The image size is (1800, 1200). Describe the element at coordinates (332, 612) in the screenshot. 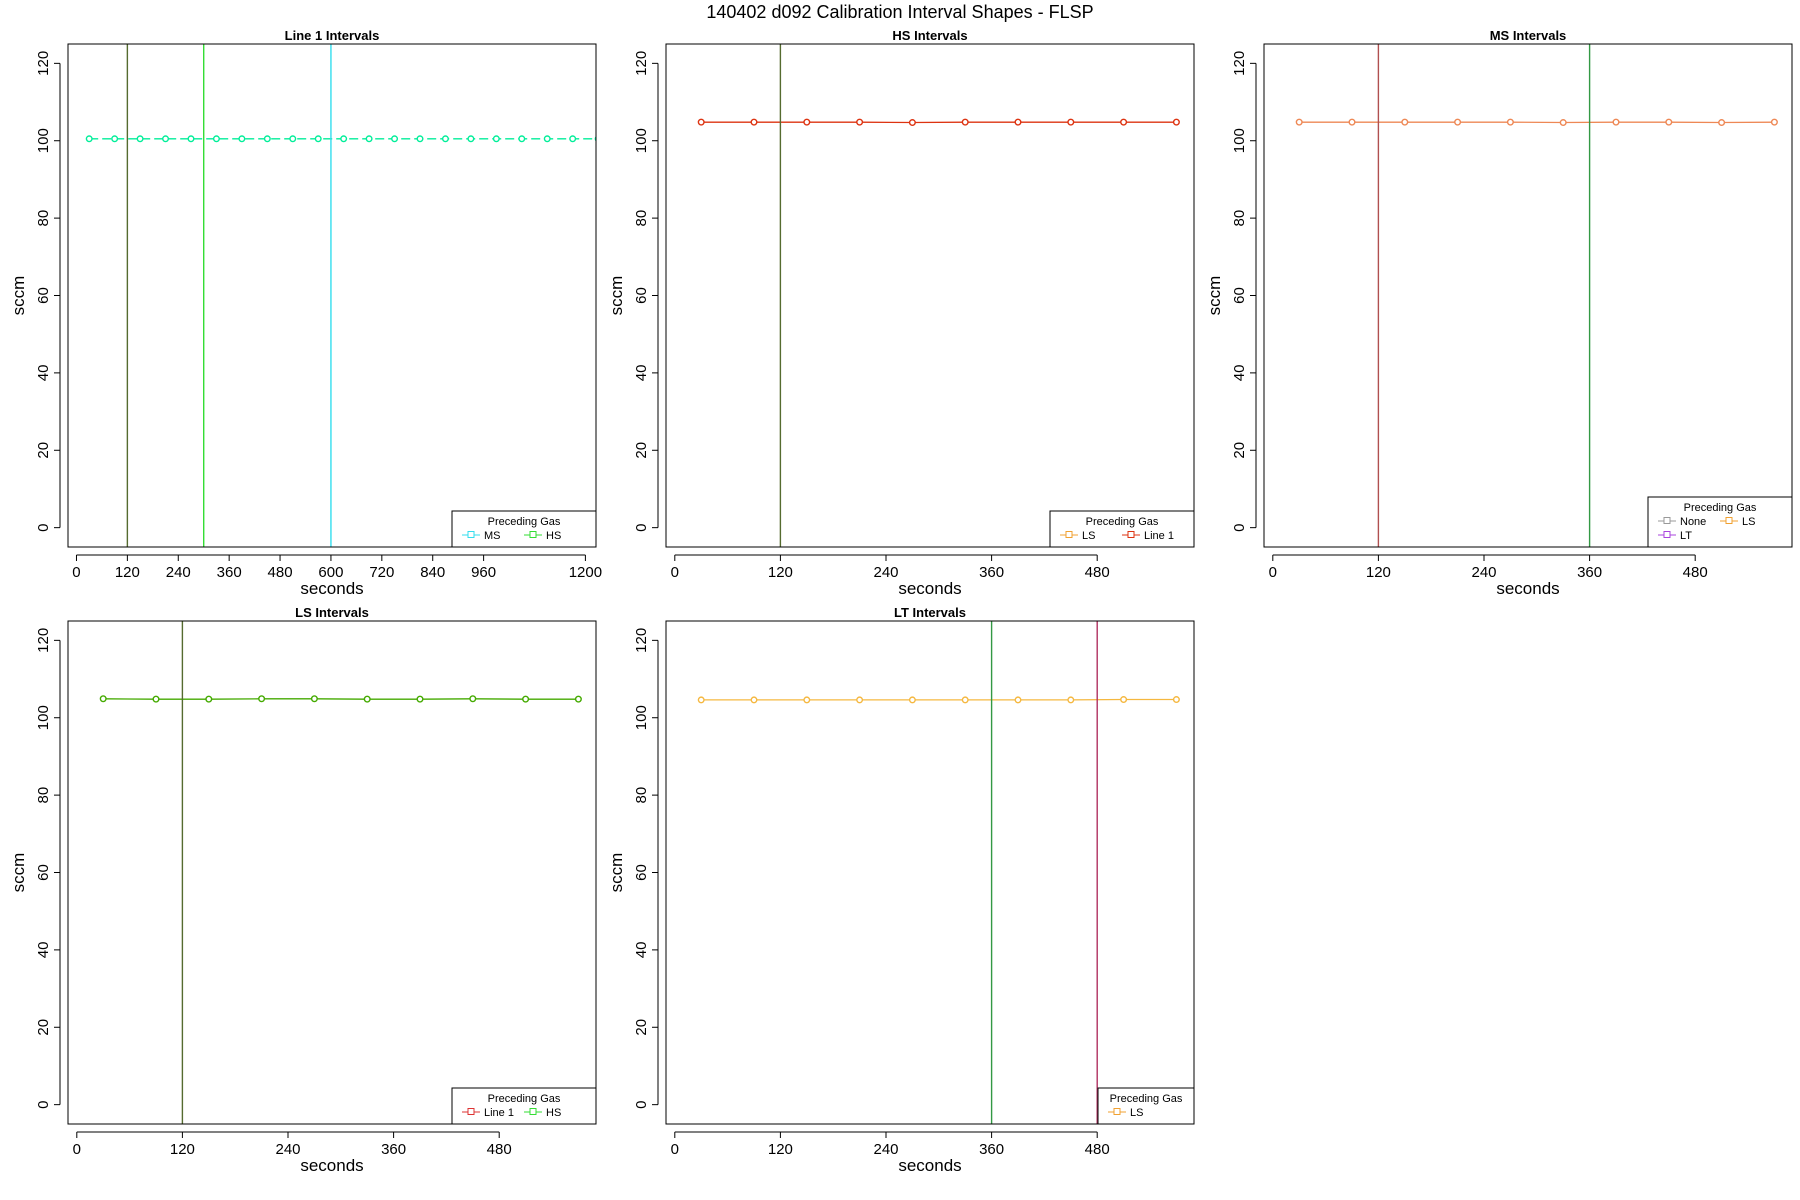

I see `chart-title: LS Intervals` at that location.